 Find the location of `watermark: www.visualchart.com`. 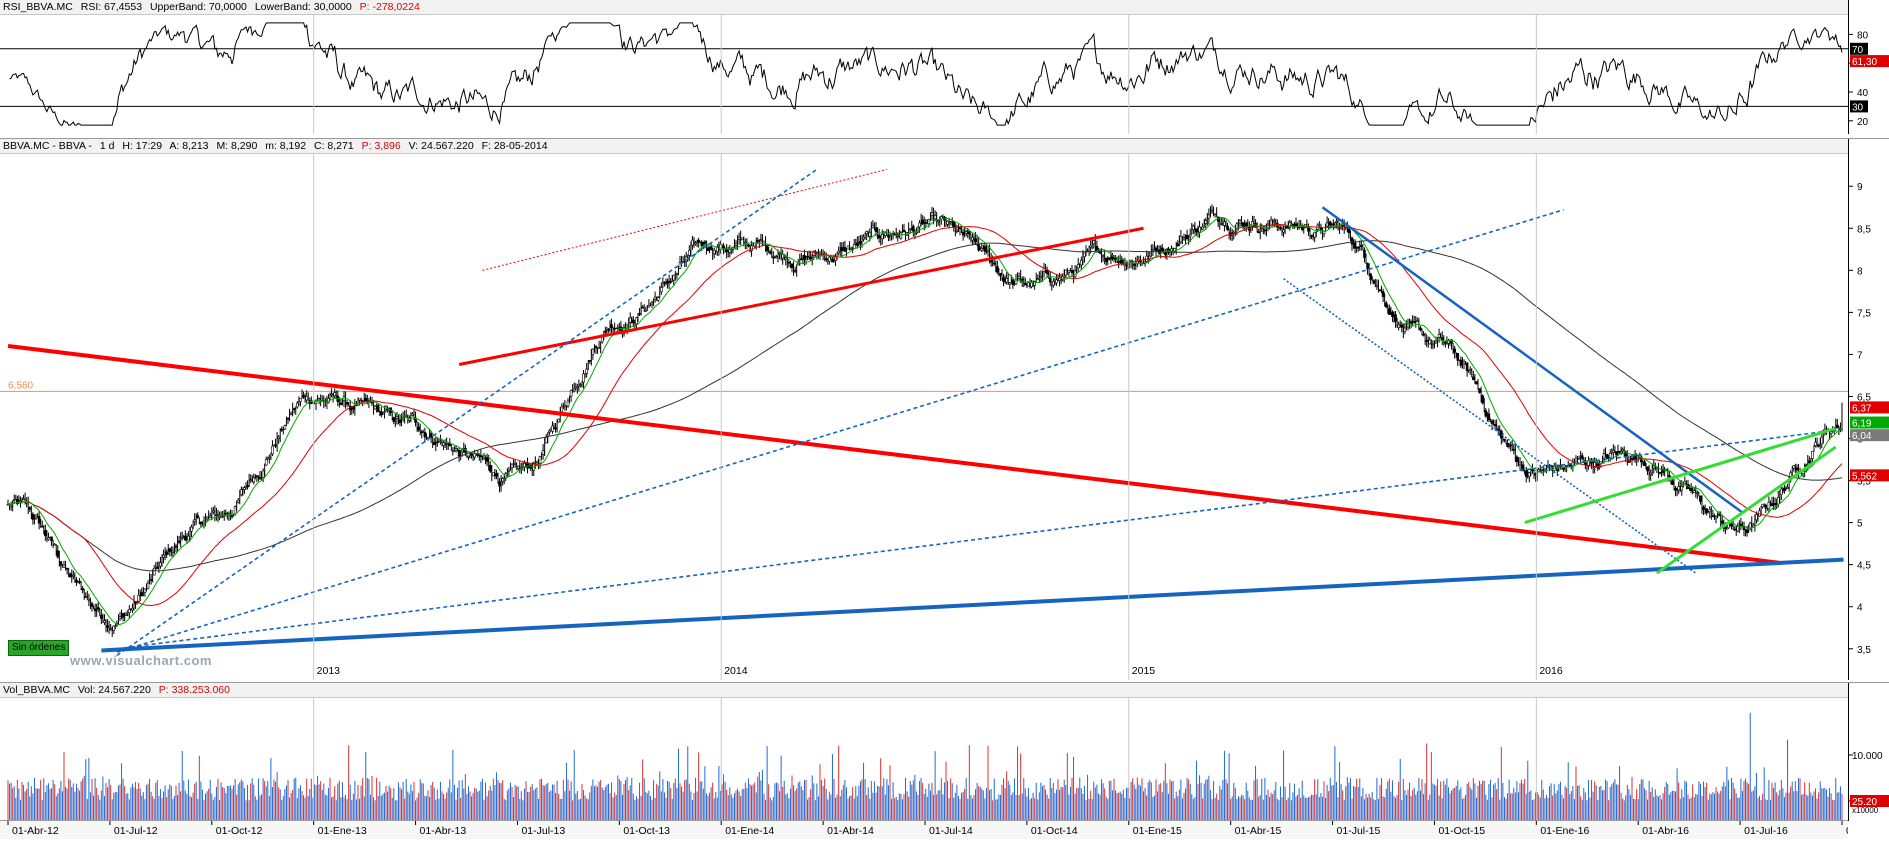

watermark: www.visualchart.com is located at coordinates (141, 660).